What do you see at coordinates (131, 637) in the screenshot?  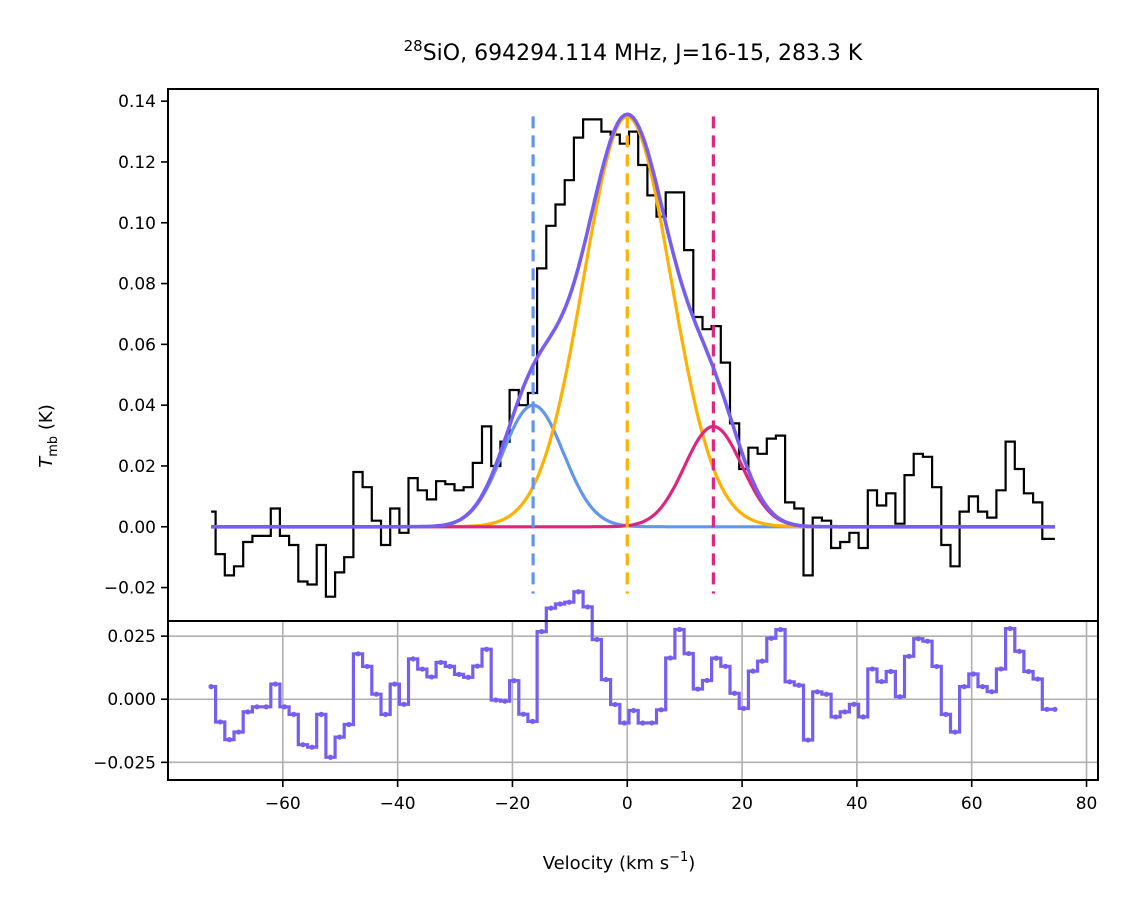 I see `y-tick-label: 0.025` at bounding box center [131, 637].